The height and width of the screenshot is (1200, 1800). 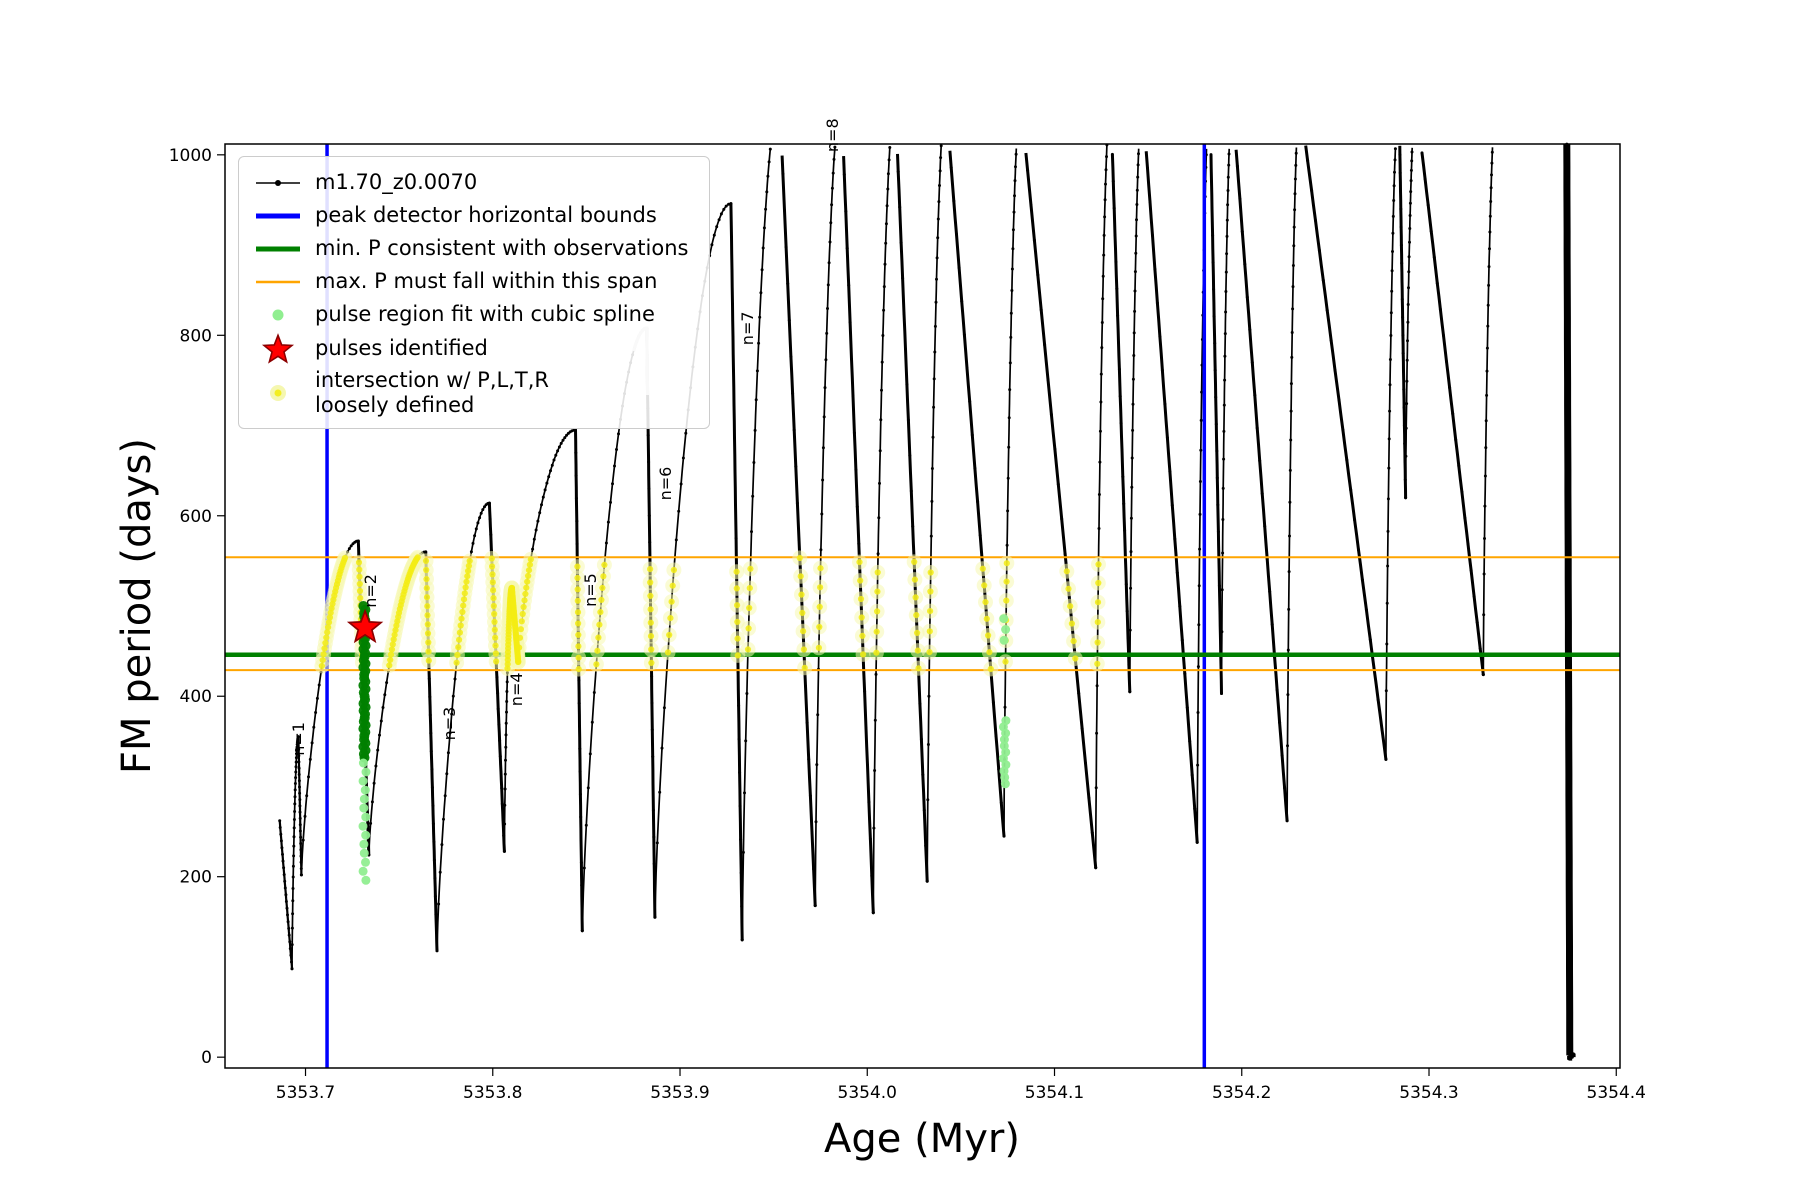 I want to click on legend-item-max-span: max. P must fall within this span, so click(x=474, y=281).